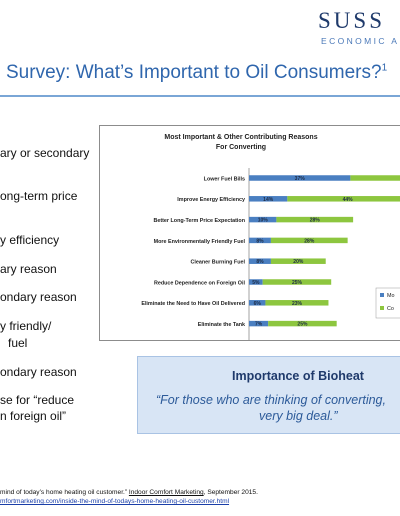 This screenshot has width=400, height=516. I want to click on title-footnote-mark: 1, so click(384, 68).